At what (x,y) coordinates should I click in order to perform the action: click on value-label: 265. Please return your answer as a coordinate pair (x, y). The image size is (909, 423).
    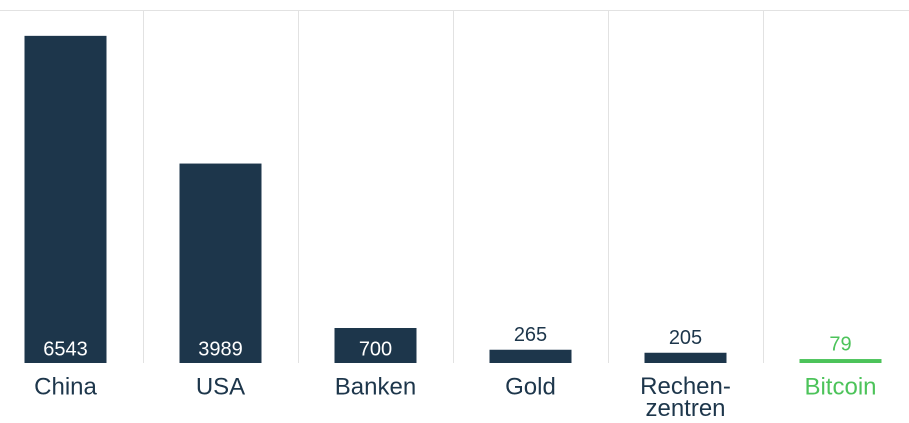
    Looking at the image, I should click on (530, 335).